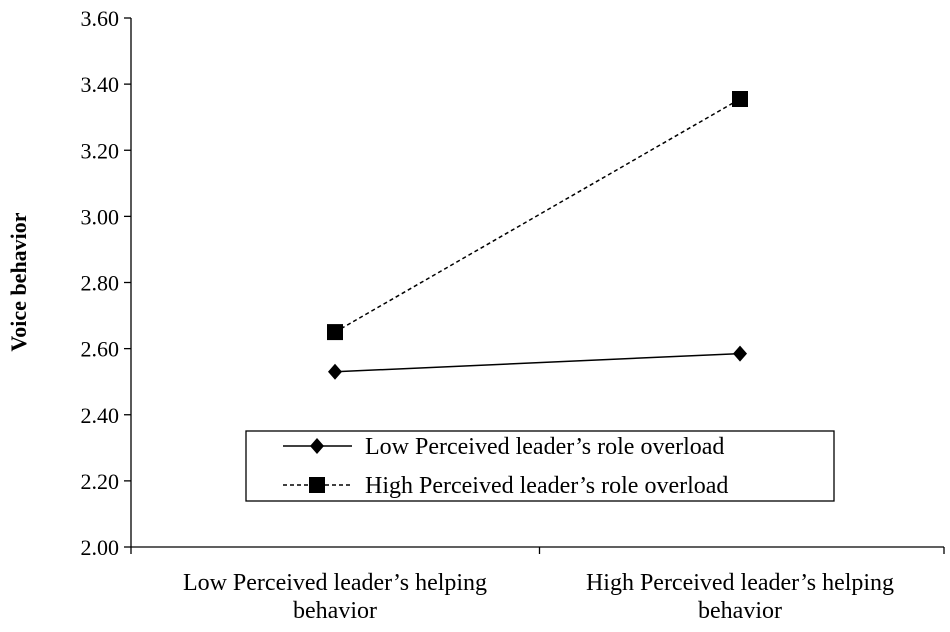 This screenshot has width=950, height=632. I want to click on y-tick-label: 3.00, so click(100, 216).